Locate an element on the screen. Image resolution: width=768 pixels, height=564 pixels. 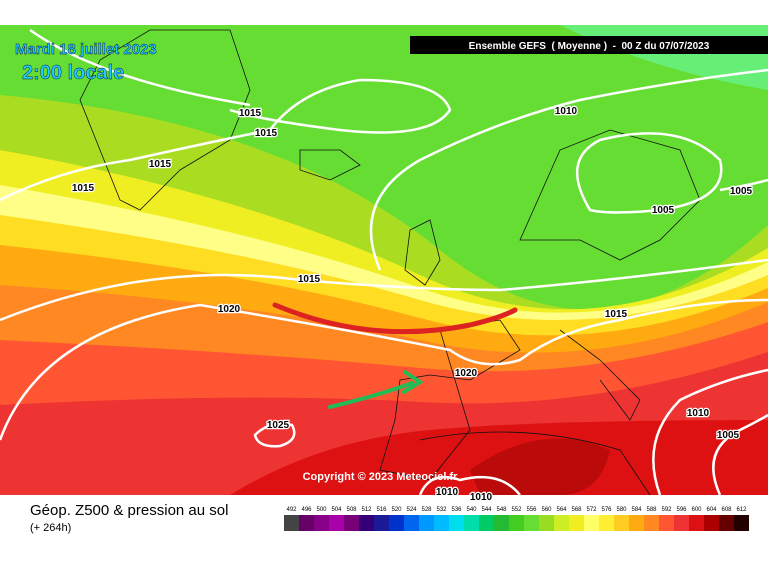
copyright: Copyright © 2023 Meteociel.fr is located at coordinates (381, 477).